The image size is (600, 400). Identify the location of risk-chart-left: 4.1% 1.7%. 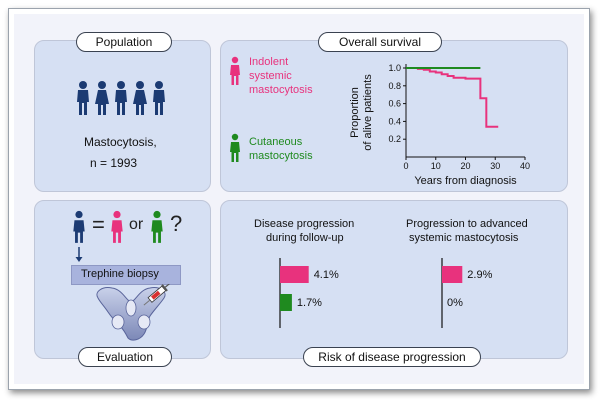
(309, 293).